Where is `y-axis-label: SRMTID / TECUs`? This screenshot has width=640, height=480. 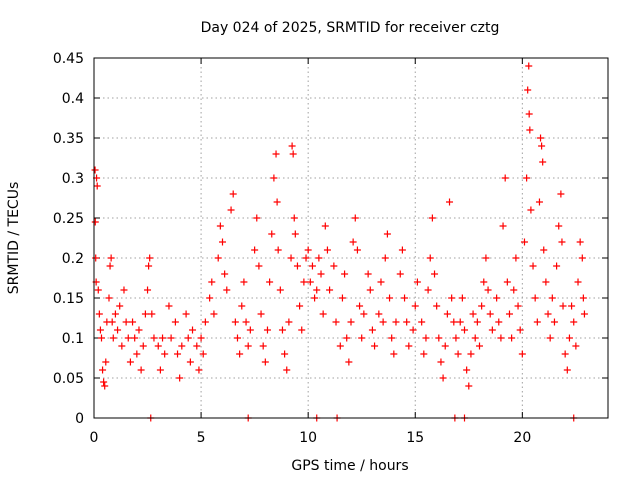 y-axis-label: SRMTID / TECUs is located at coordinates (14, 238).